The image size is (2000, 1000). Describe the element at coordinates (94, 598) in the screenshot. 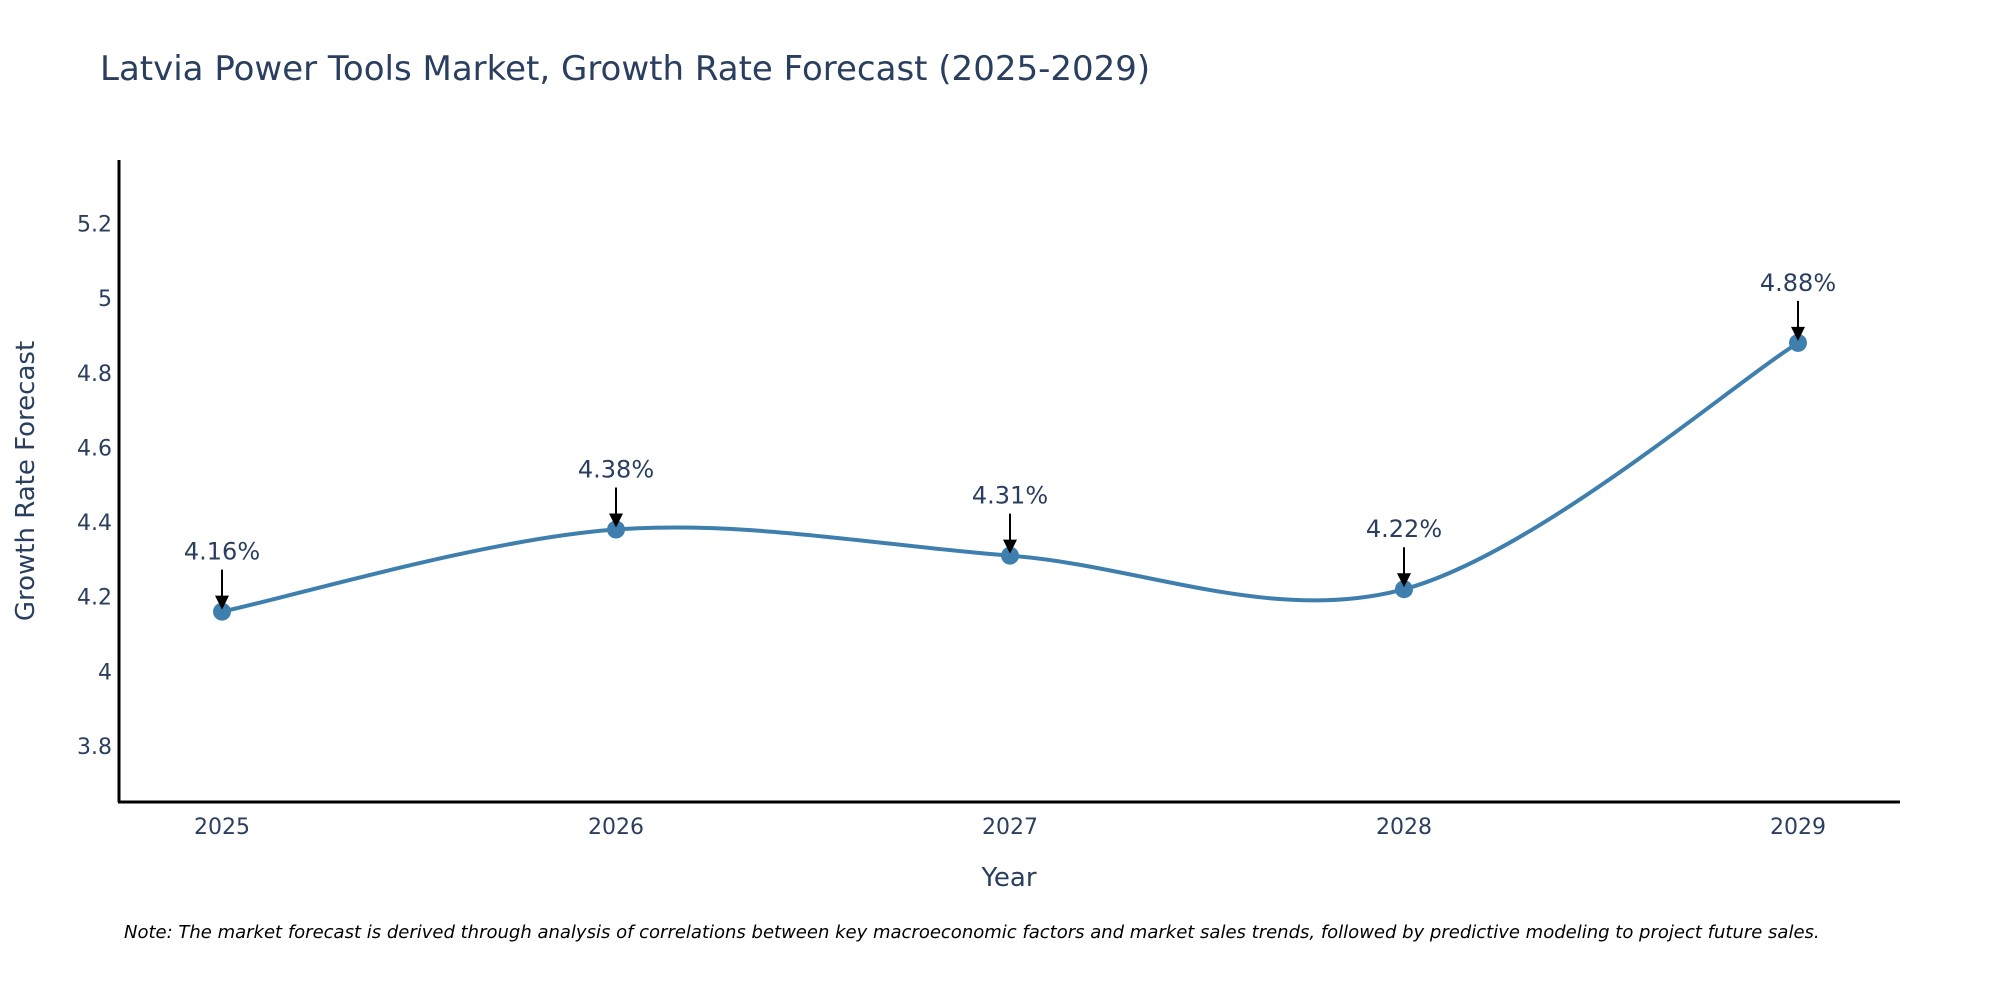

I see `y-tick-label: 4.2` at that location.